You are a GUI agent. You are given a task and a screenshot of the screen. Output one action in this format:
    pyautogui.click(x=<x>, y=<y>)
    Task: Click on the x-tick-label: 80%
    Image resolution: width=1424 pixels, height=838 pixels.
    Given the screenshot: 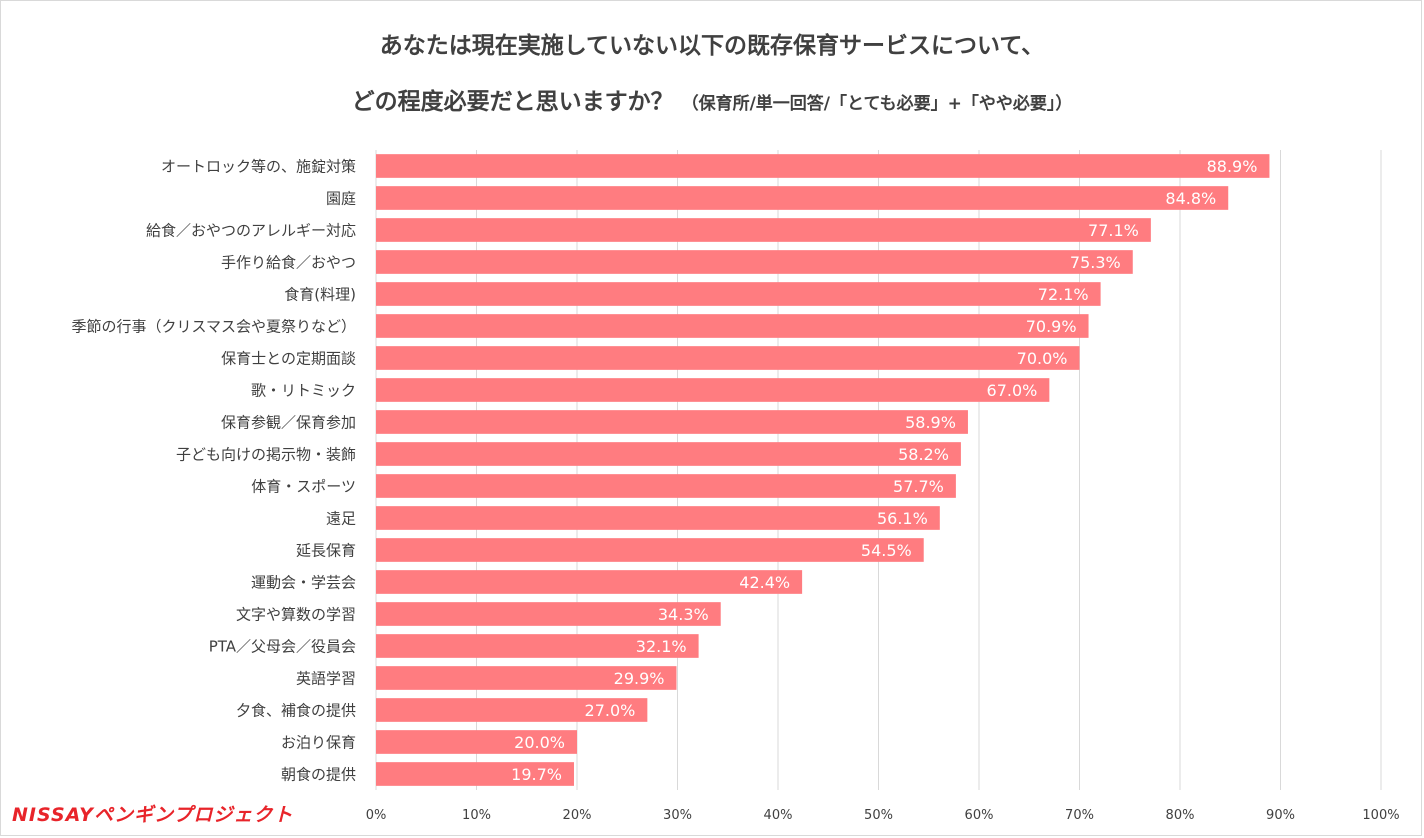 What is the action you would take?
    pyautogui.click(x=1180, y=815)
    